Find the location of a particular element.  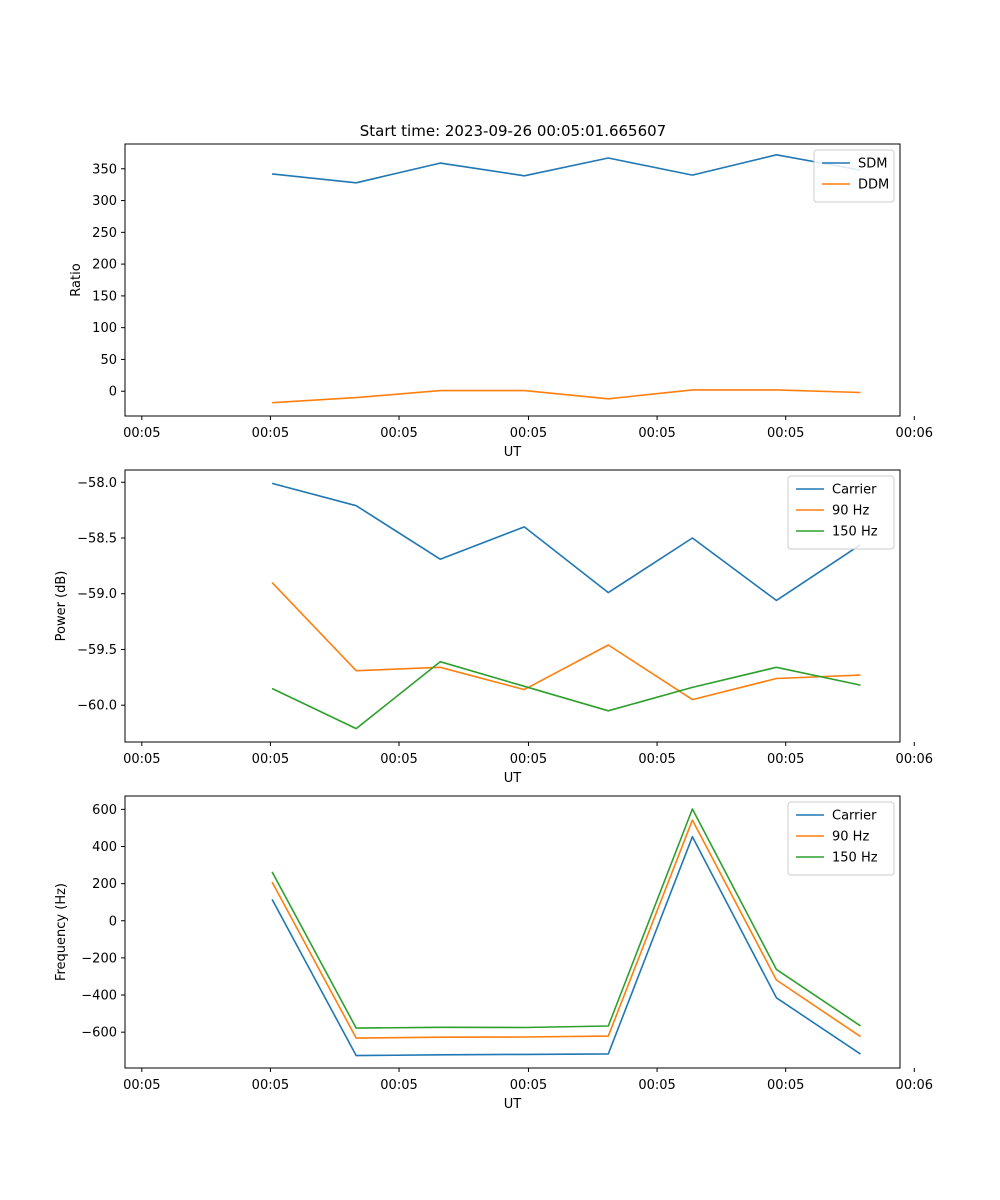

y-axis-label: Ratio is located at coordinates (76, 279).